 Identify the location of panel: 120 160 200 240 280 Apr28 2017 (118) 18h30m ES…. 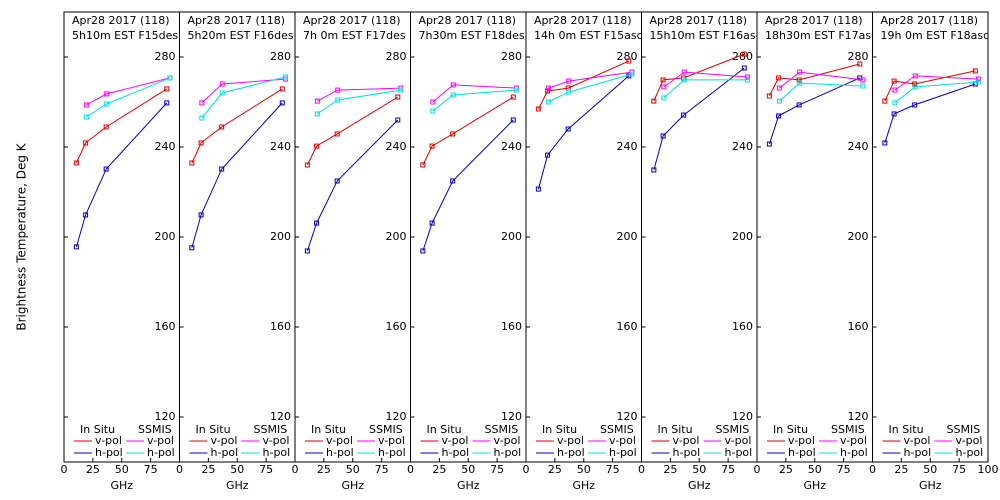
(815, 236).